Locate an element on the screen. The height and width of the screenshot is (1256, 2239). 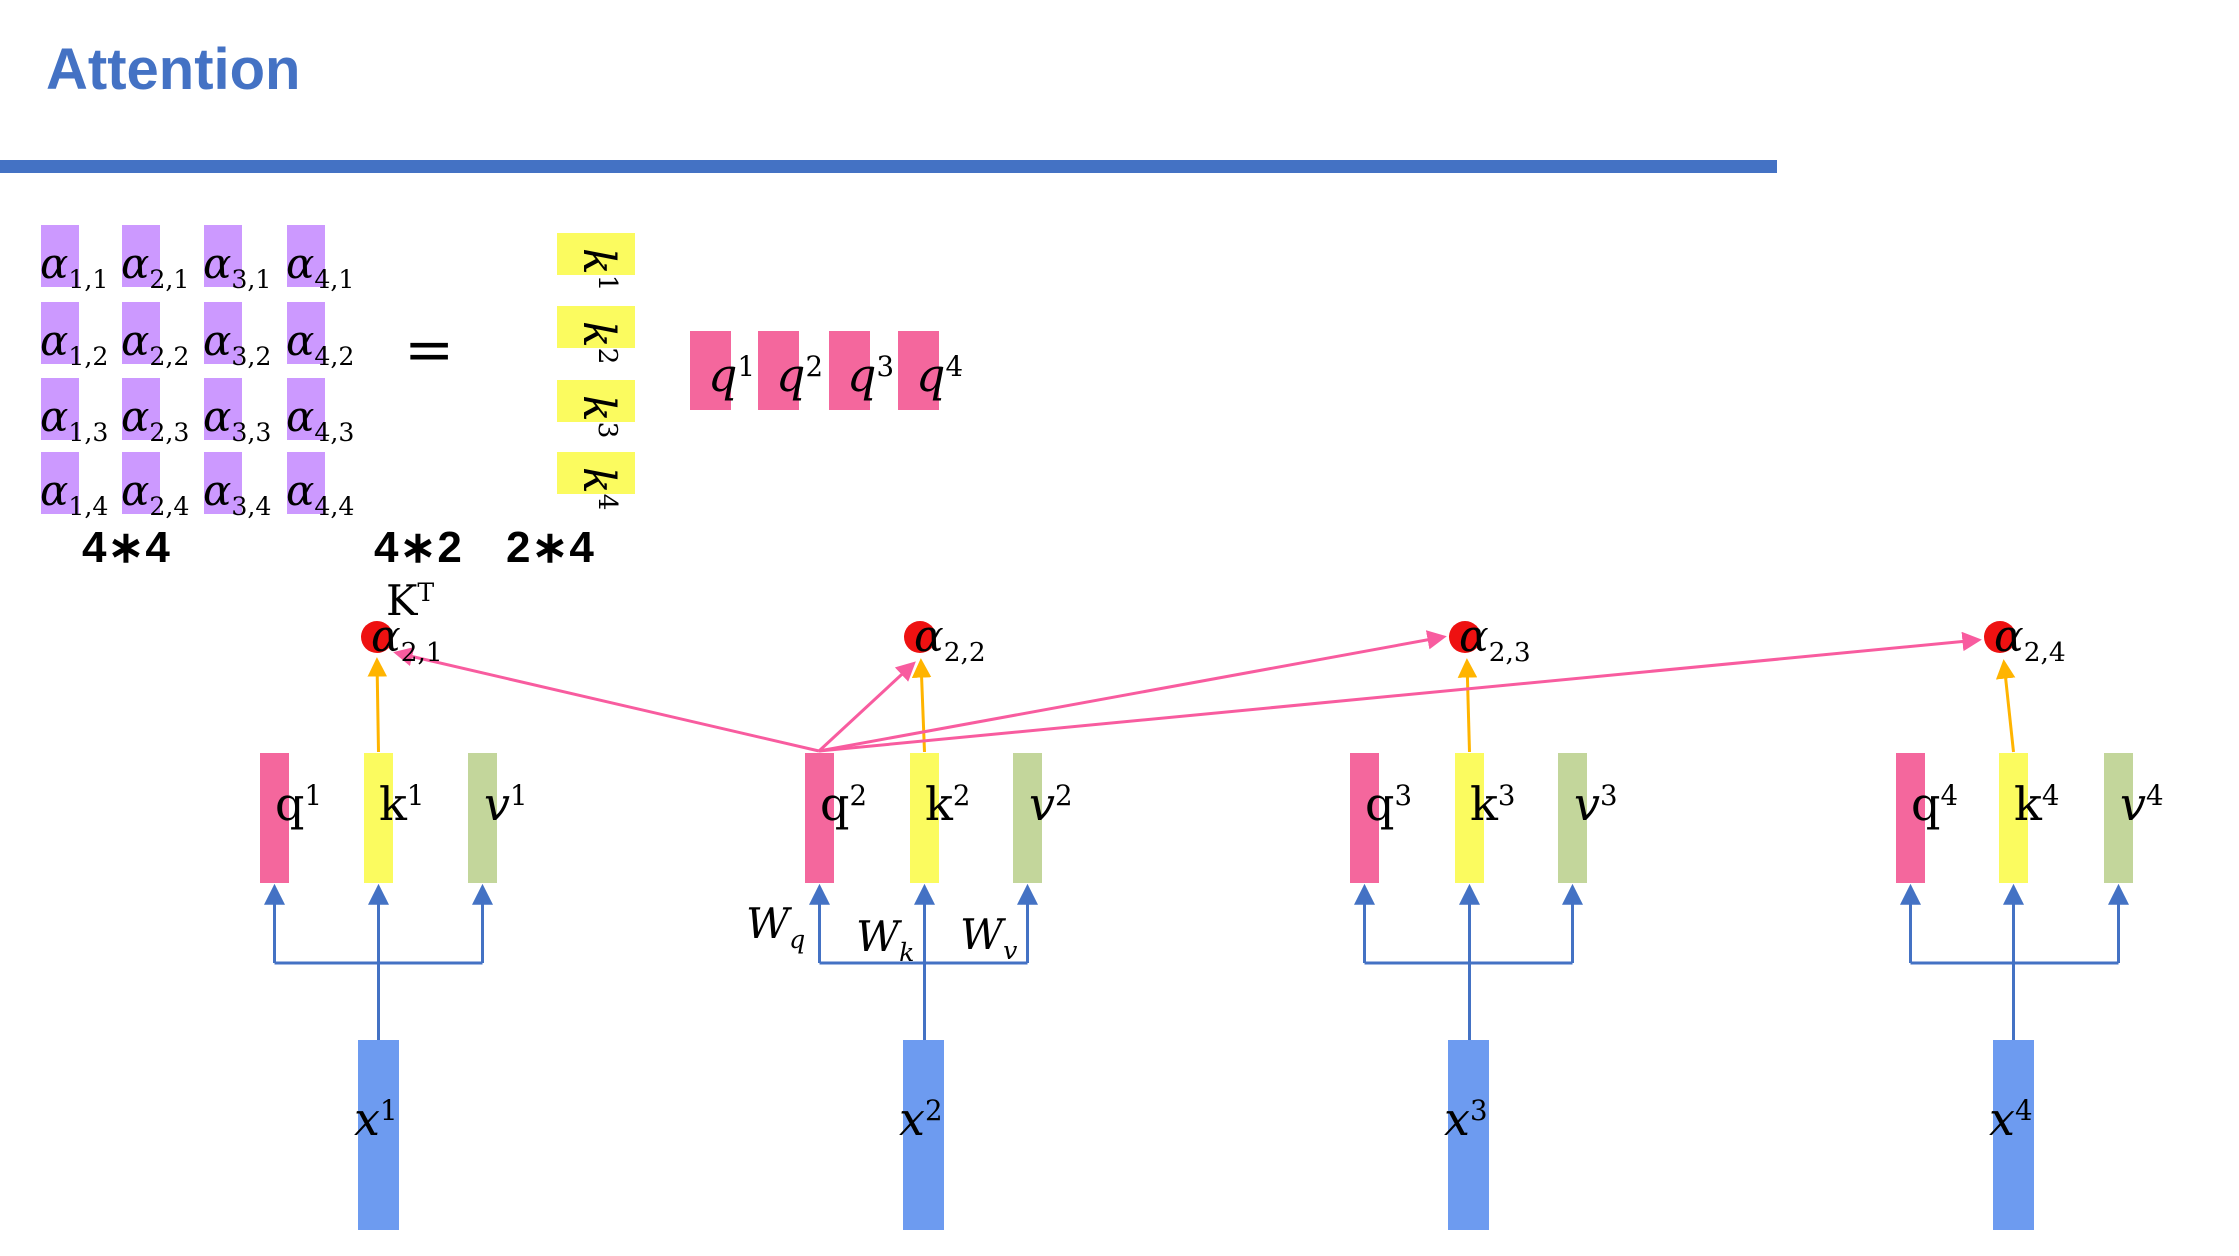
alpha-cell-label: α4,3 is located at coordinates (320, 419).